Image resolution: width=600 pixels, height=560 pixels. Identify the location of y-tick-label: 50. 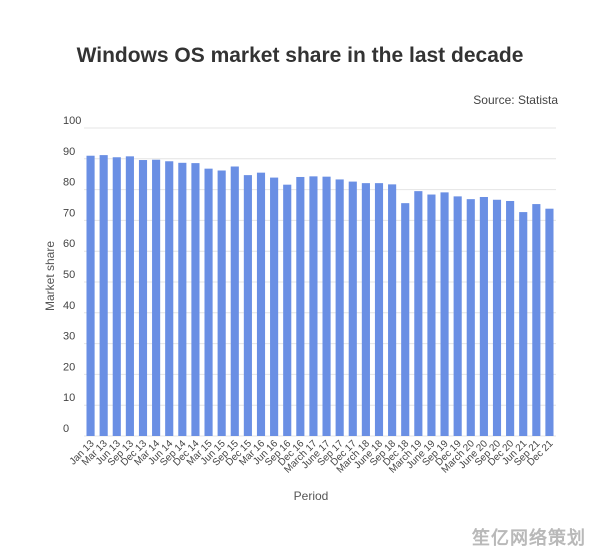
(69, 275).